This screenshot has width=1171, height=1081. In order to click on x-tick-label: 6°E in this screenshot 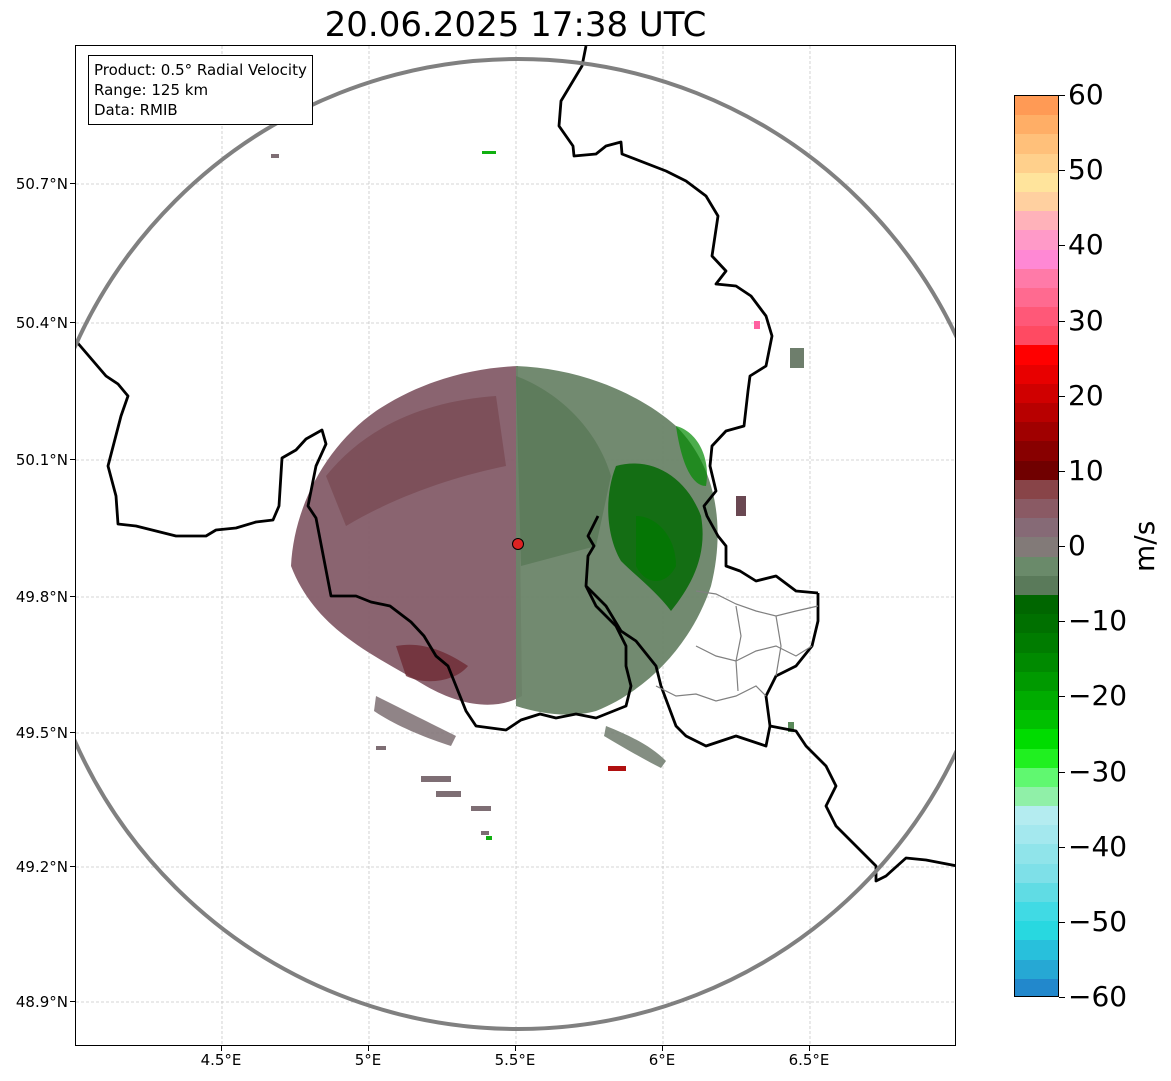, I will do `click(662, 1060)`.